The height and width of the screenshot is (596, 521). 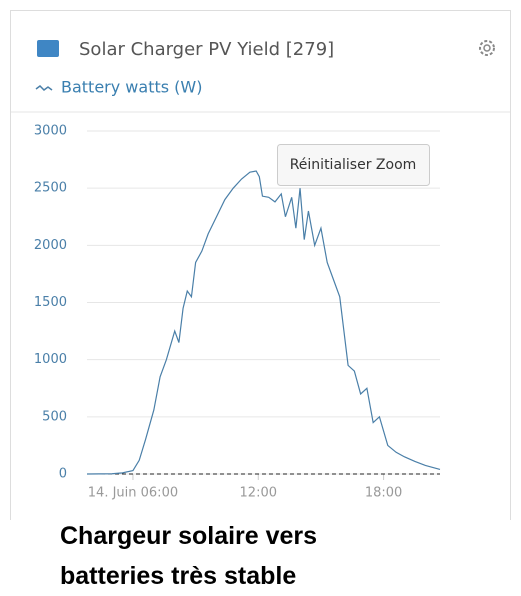 I want to click on legend-label: Battery watts (W), so click(x=131, y=87).